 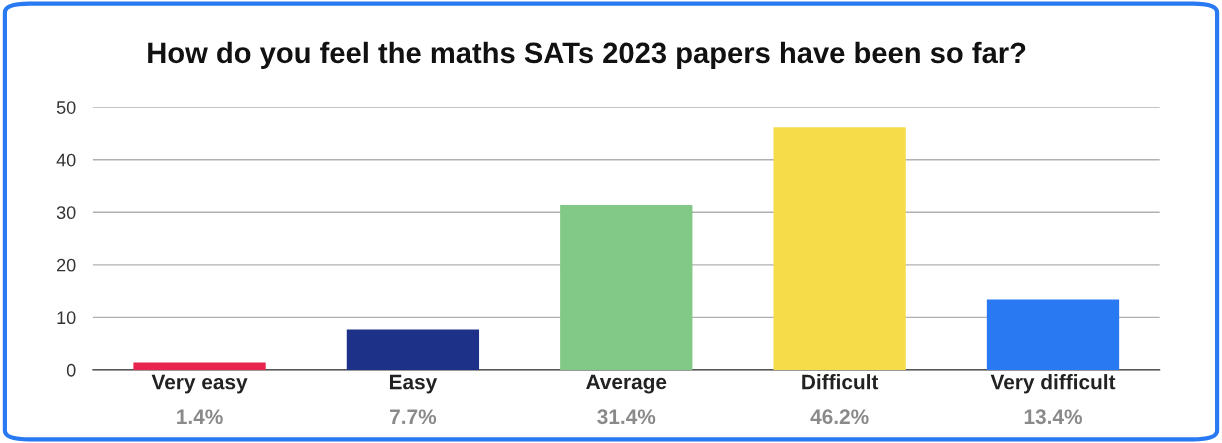 What do you see at coordinates (1053, 417) in the screenshot?
I see `data-label: 13.4%` at bounding box center [1053, 417].